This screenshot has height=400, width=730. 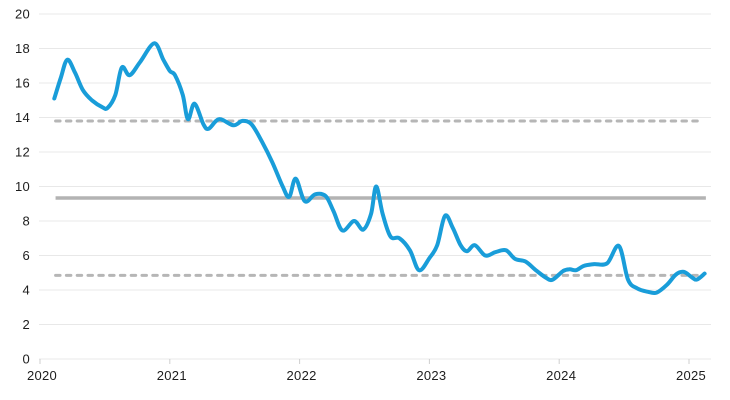 What do you see at coordinates (22, 152) in the screenshot?
I see `y-axis-label: 12` at bounding box center [22, 152].